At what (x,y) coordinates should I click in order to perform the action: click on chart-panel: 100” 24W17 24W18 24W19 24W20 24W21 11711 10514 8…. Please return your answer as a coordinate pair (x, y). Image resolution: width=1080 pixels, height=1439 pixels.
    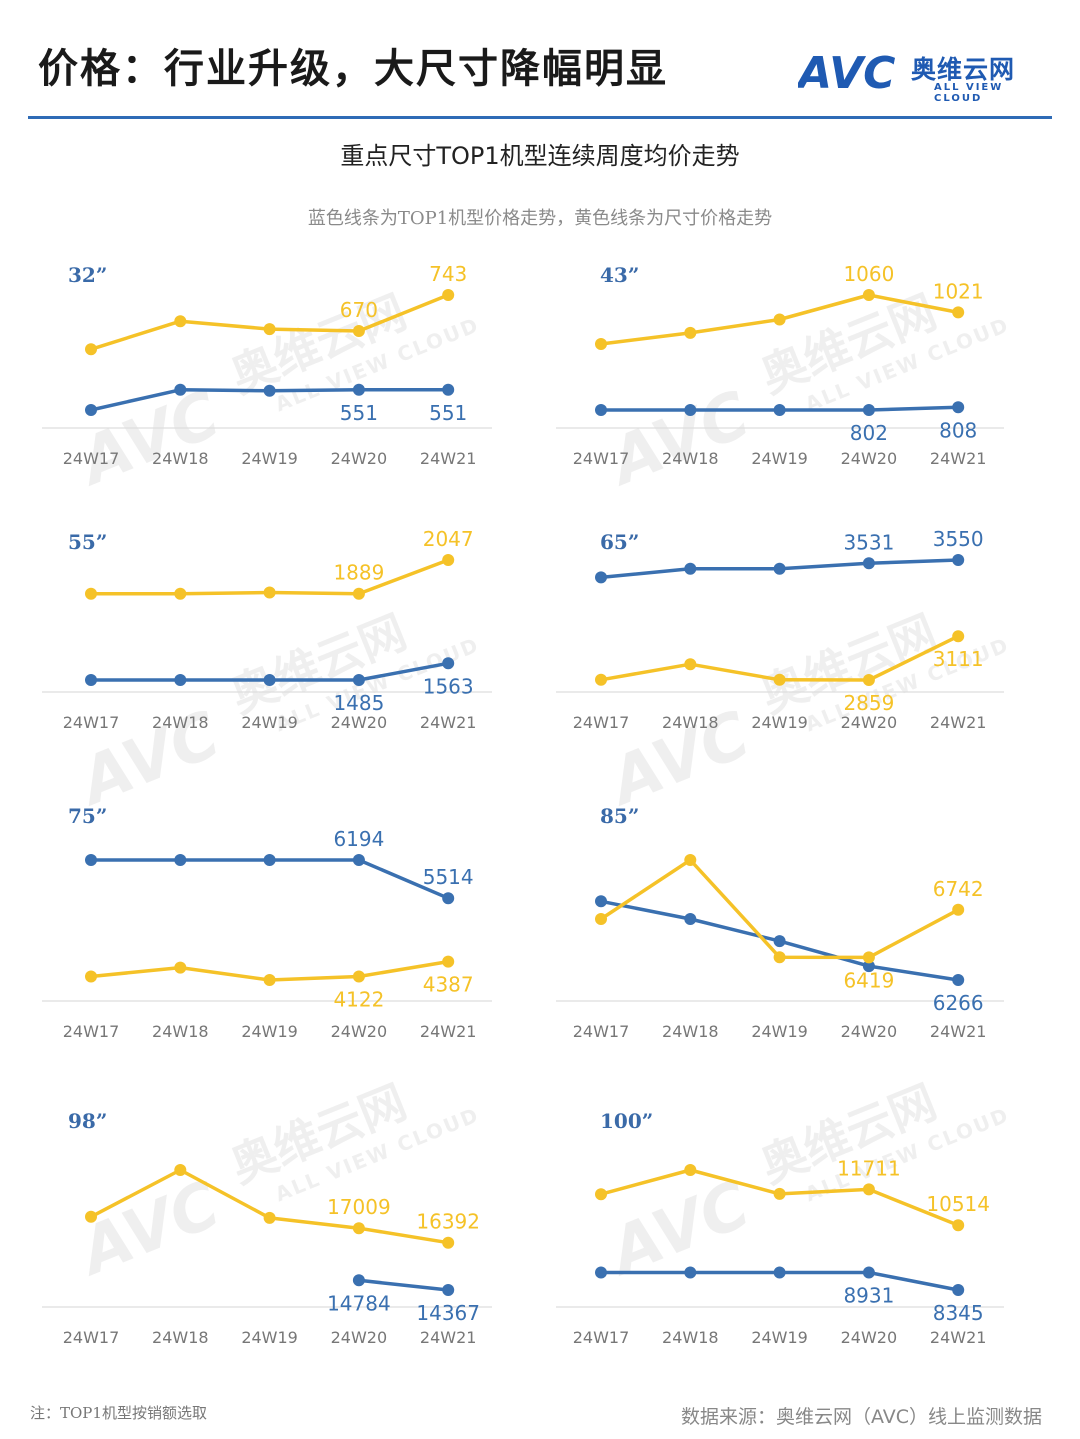
    Looking at the image, I should click on (780, 1228).